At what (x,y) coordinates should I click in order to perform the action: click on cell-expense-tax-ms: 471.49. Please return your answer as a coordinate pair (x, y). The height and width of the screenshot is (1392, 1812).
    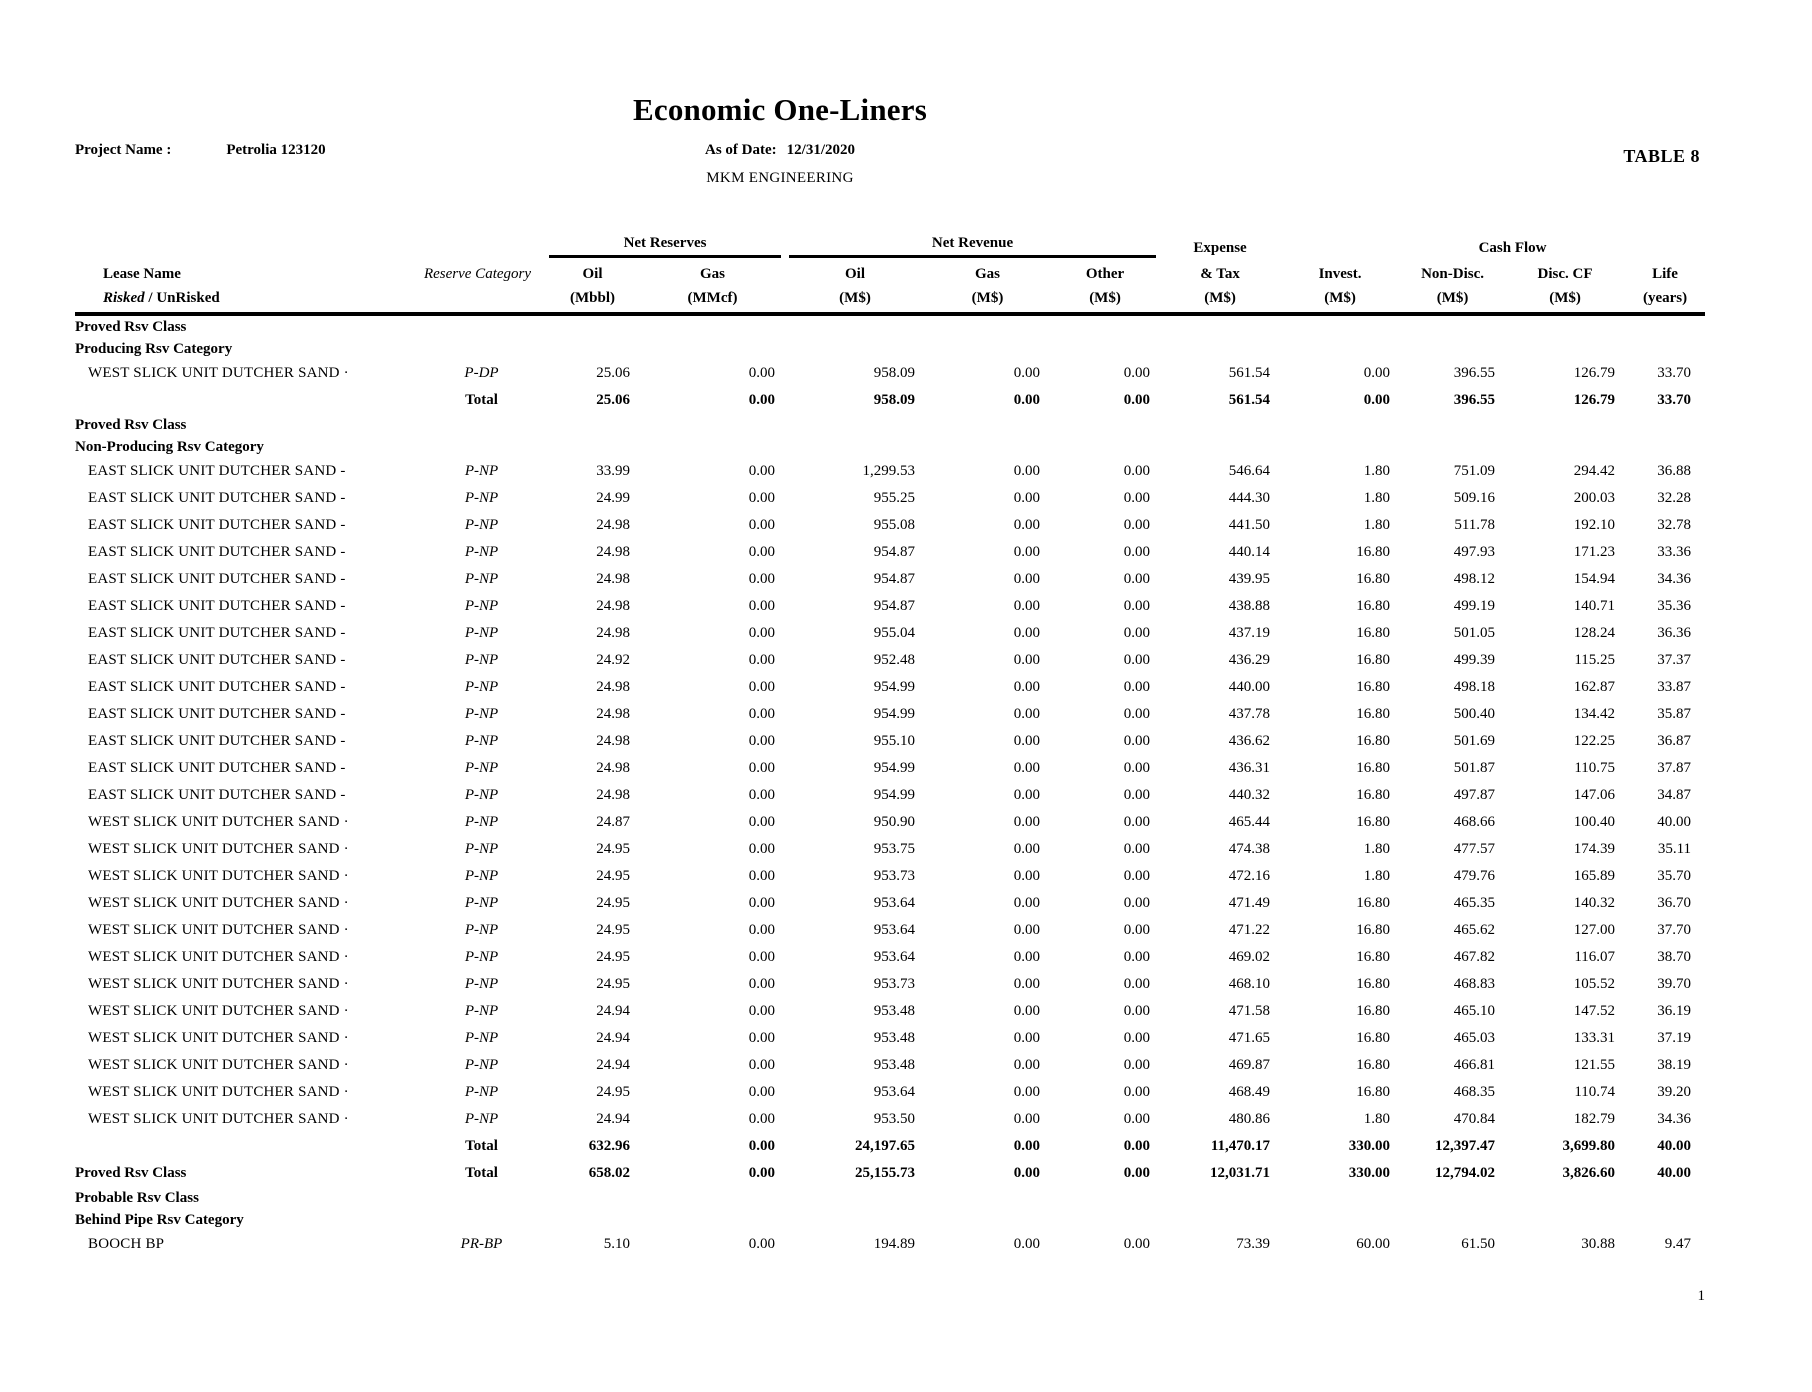
    Looking at the image, I should click on (1249, 903).